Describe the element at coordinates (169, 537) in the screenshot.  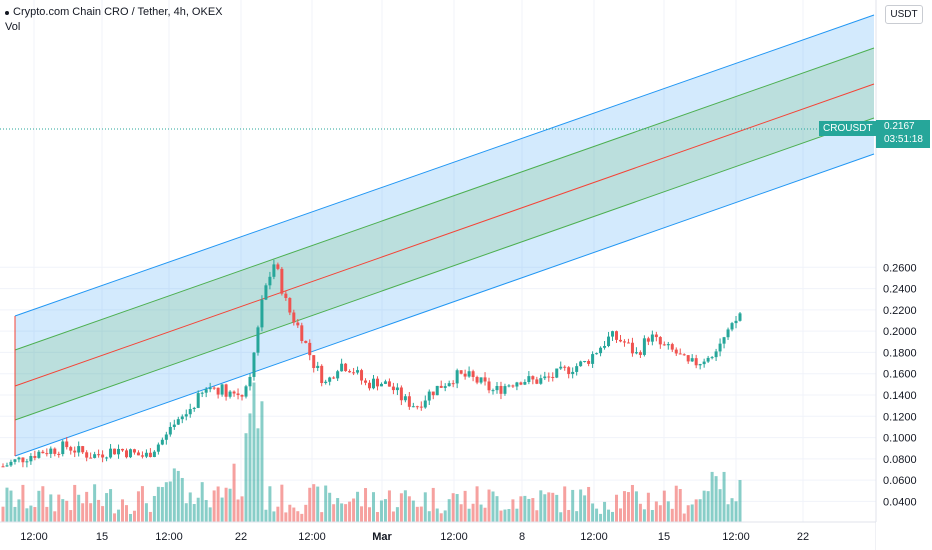
I see `time-tick-label: 12:00` at that location.